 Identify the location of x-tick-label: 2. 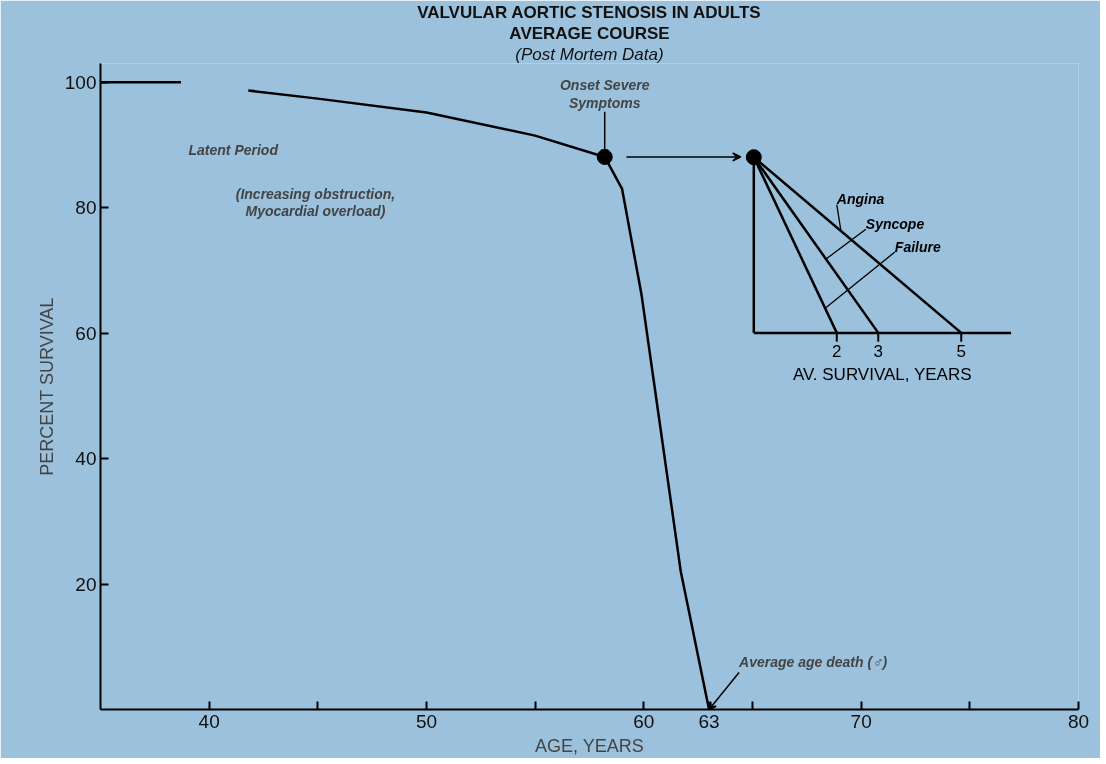
(837, 351).